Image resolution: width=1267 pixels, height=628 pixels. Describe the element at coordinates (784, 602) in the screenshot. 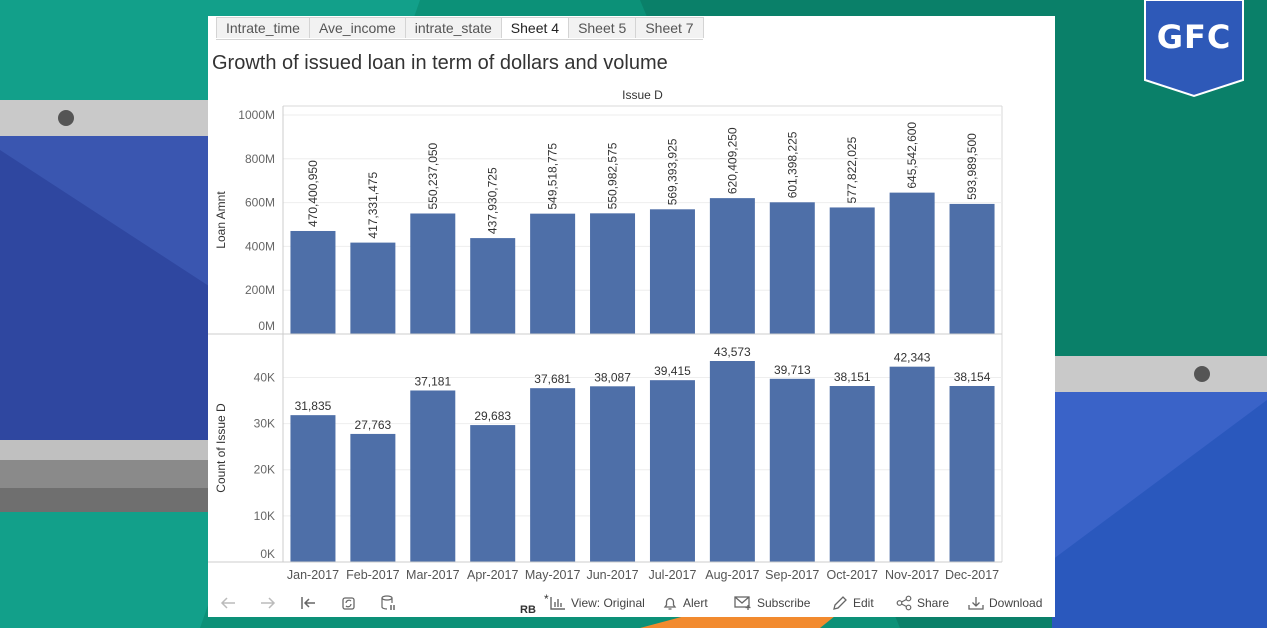

I see `subscribe-label: Subscribe` at that location.